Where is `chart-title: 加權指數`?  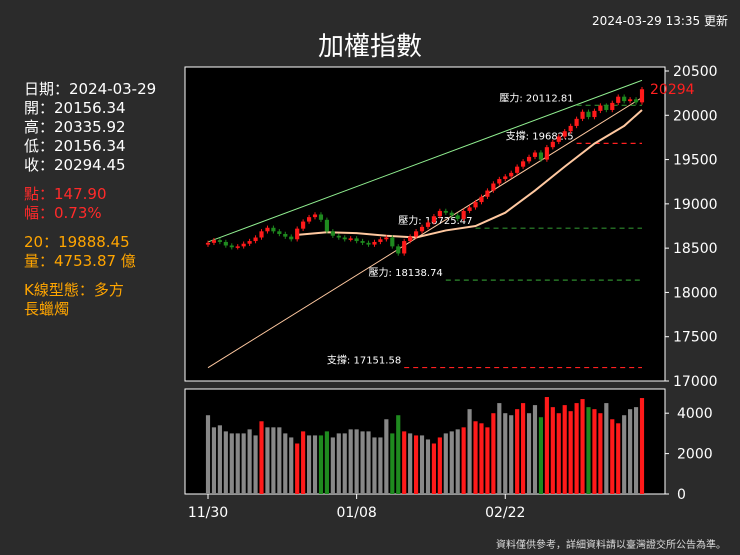 chart-title: 加權指數 is located at coordinates (369, 47).